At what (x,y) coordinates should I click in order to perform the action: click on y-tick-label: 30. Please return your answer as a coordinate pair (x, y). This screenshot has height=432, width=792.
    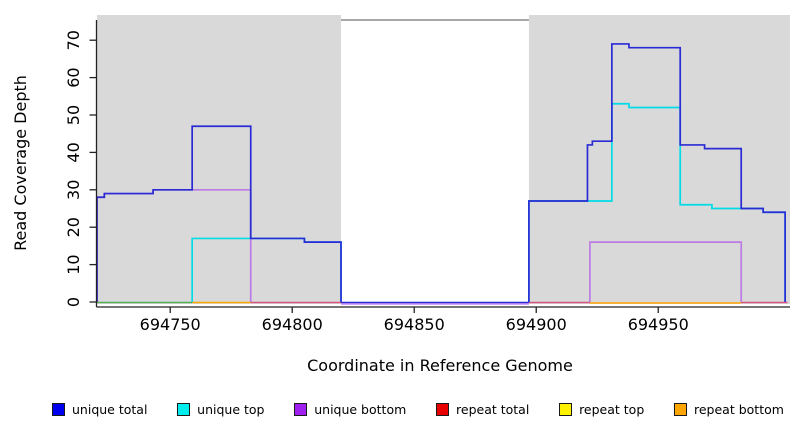
    Looking at the image, I should click on (73, 190).